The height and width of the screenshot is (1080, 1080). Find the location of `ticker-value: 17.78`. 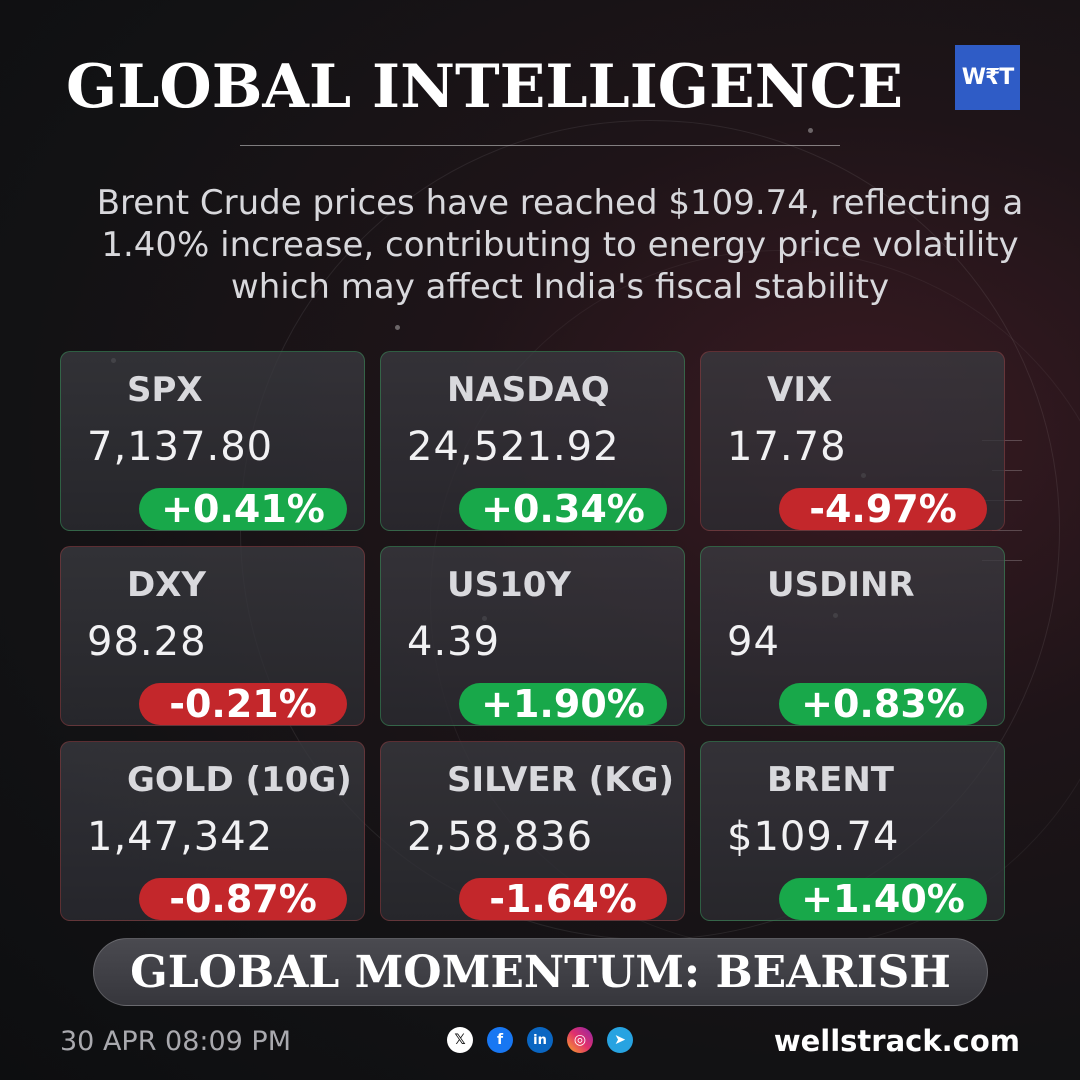

ticker-value: 17.78 is located at coordinates (787, 447).